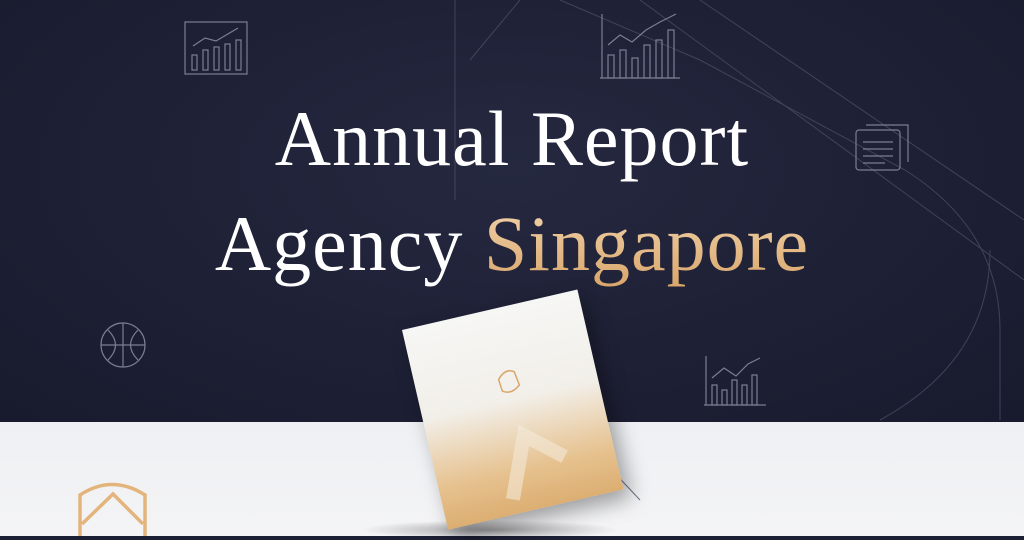 This screenshot has width=1024, height=540. I want to click on shield-logo-icon, so click(112, 509).